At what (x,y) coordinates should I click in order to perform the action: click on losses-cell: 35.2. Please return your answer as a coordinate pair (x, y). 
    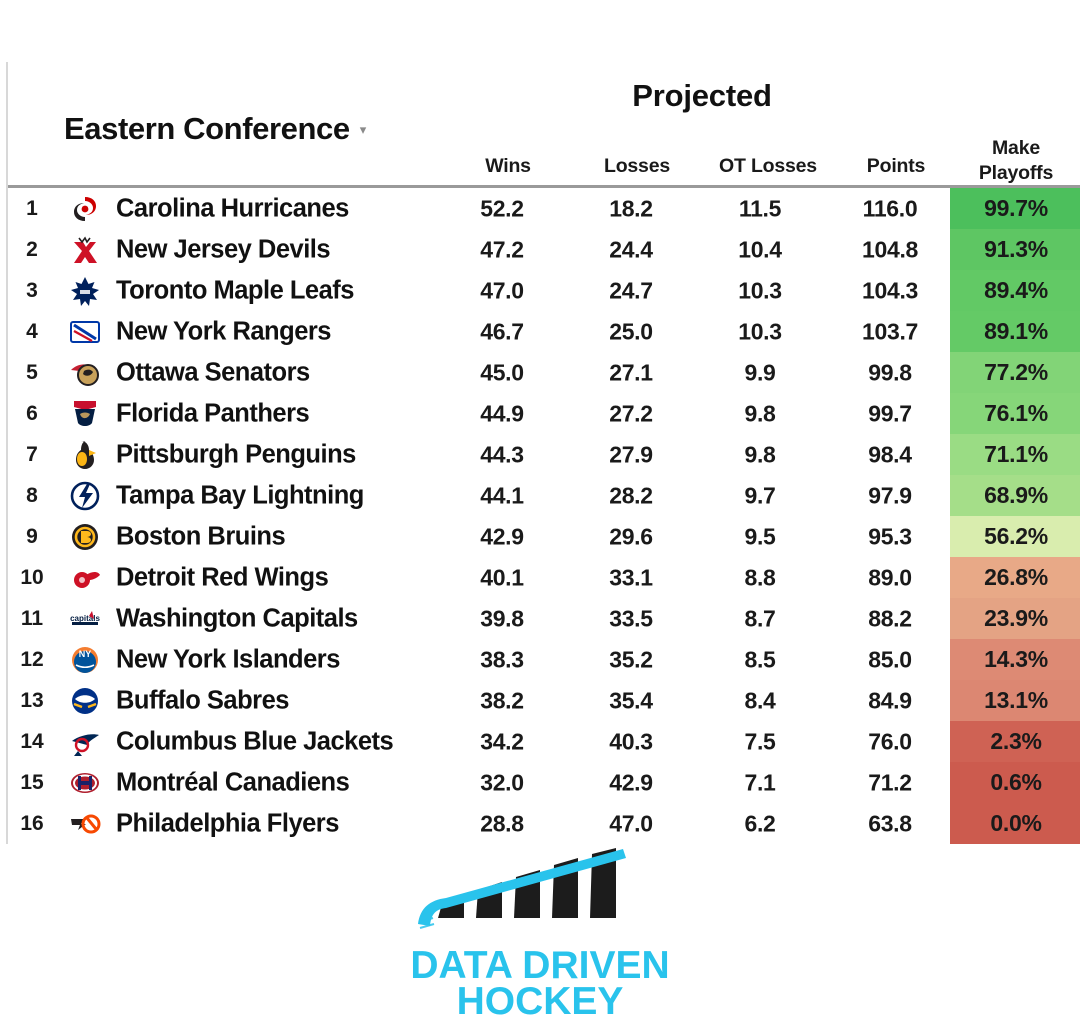
    Looking at the image, I should click on (631, 659).